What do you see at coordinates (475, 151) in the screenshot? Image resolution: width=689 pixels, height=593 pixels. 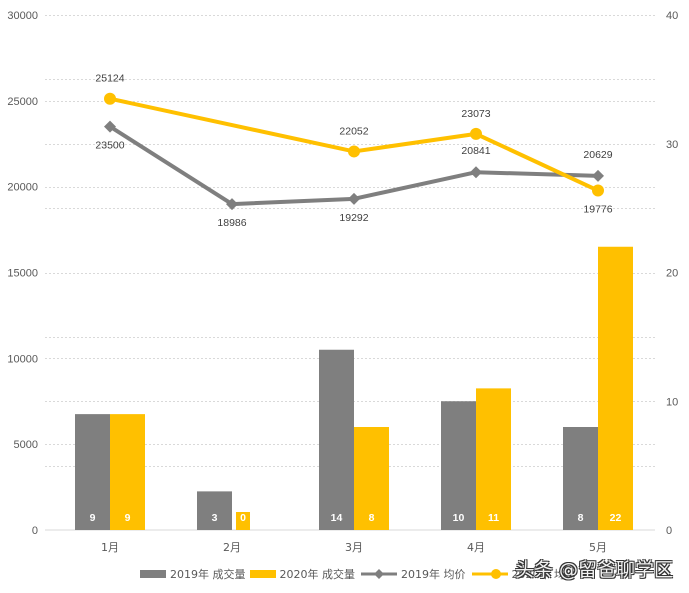 I see `price-value-label: 20841` at bounding box center [475, 151].